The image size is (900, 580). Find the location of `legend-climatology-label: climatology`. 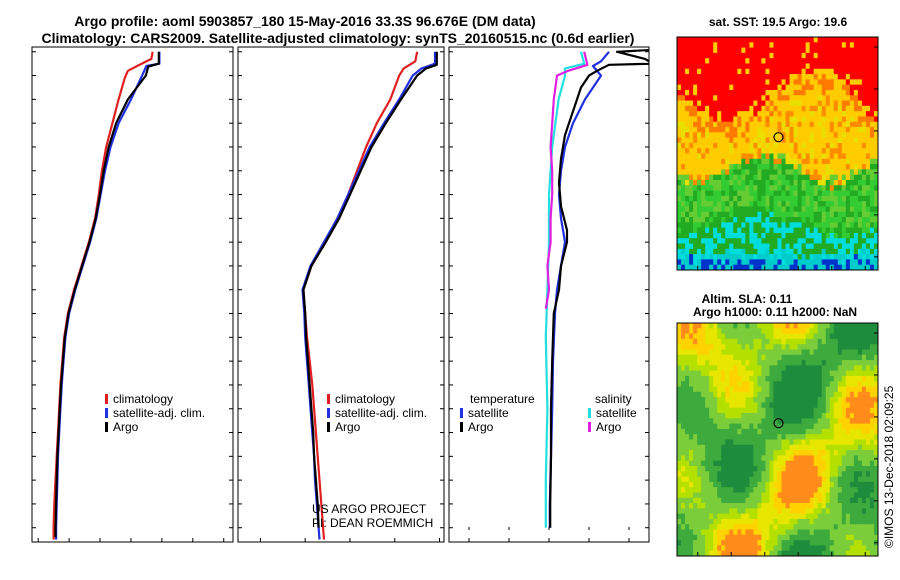

legend-climatology-label: climatology is located at coordinates (143, 399).